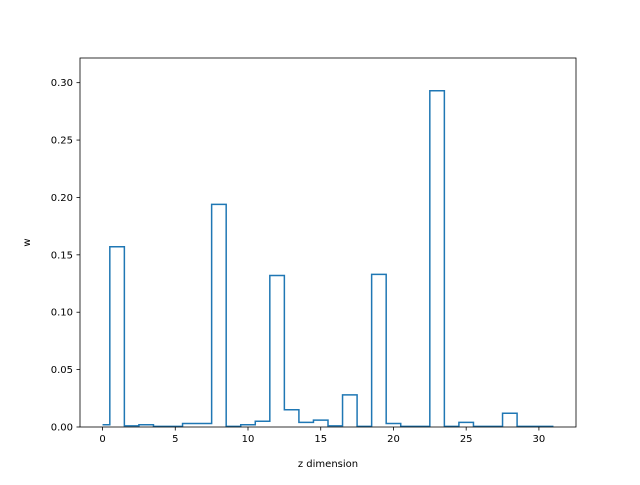  Describe the element at coordinates (539, 439) in the screenshot. I see `x-tick-label: 30` at that location.